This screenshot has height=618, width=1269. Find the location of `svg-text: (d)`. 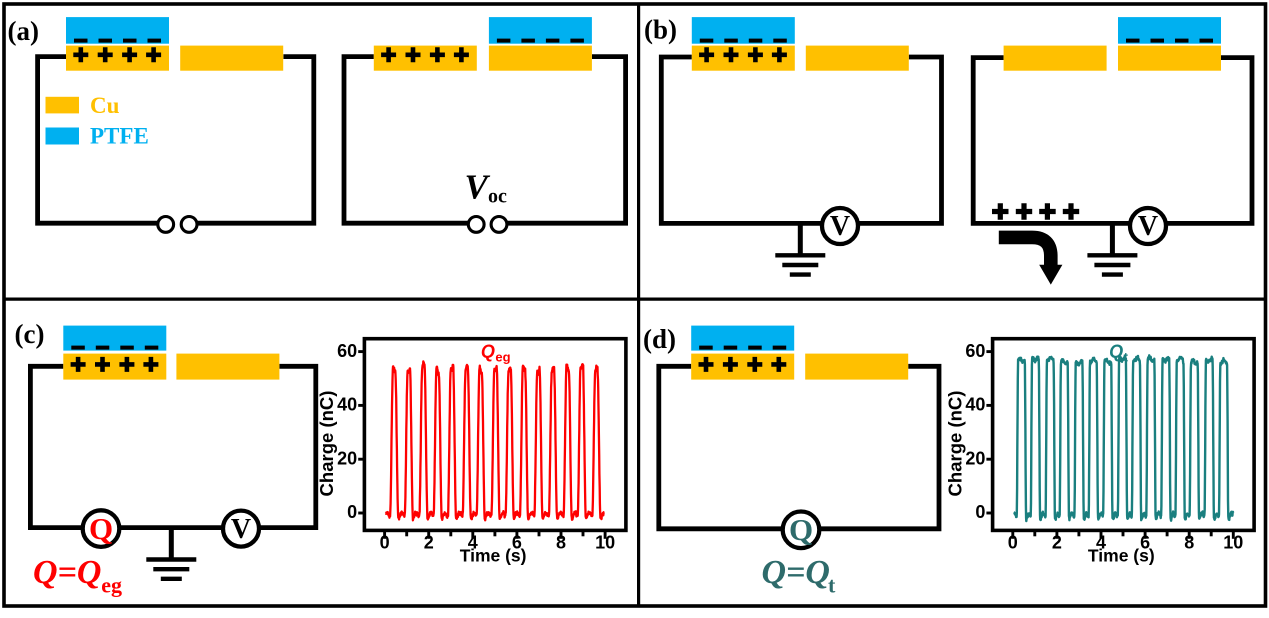

svg-text: (d) is located at coordinates (659, 339).